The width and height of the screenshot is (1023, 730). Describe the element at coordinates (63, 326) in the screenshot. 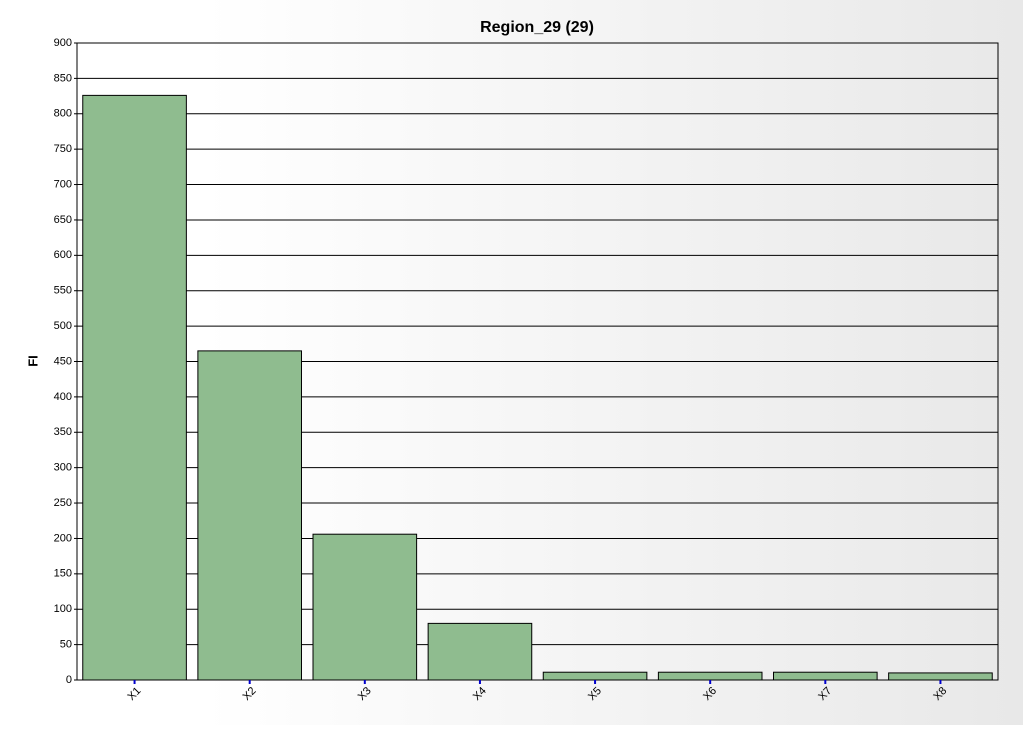

I see `y-tick-label: 500` at that location.